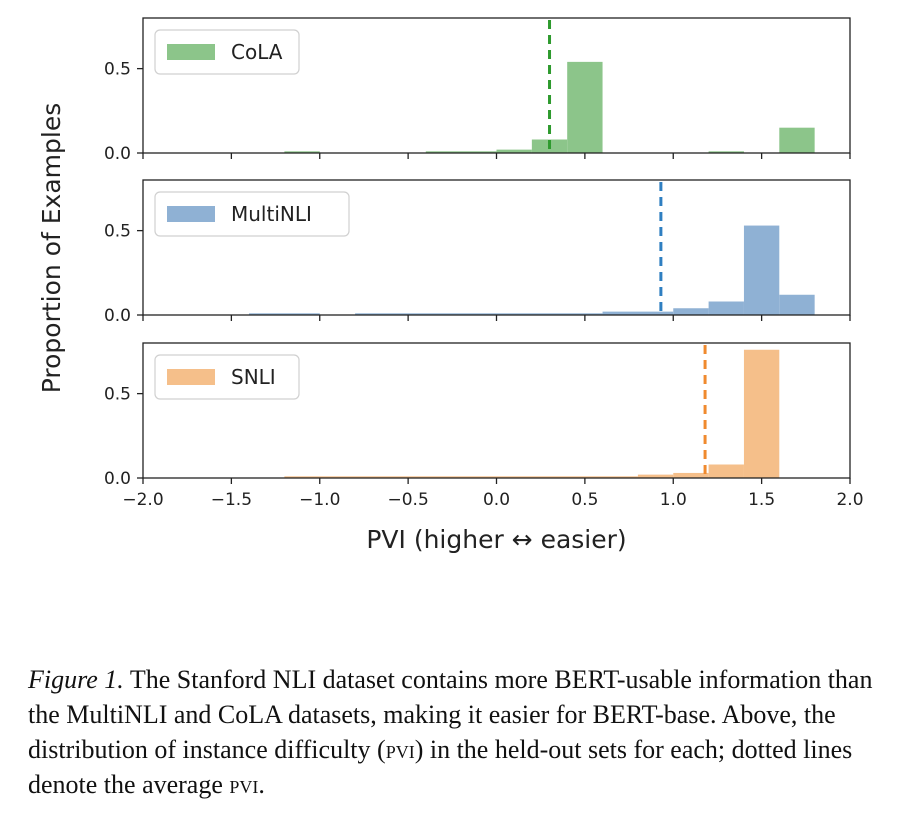 The width and height of the screenshot is (900, 829). What do you see at coordinates (761, 500) in the screenshot?
I see `x-tick-label: 1.5` at bounding box center [761, 500].